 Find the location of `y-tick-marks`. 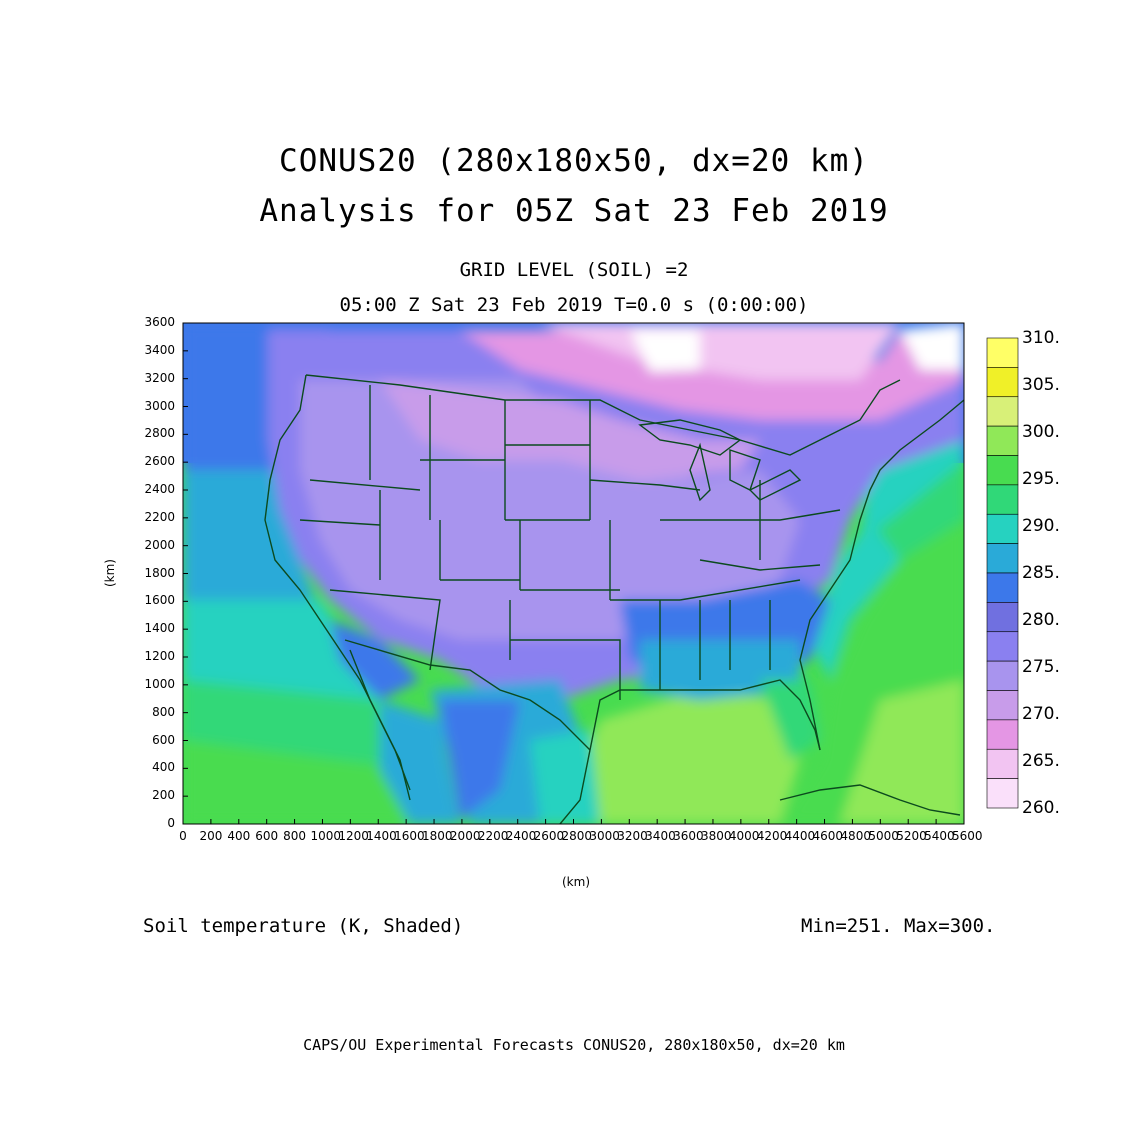

y-tick-marks is located at coordinates (185, 573).